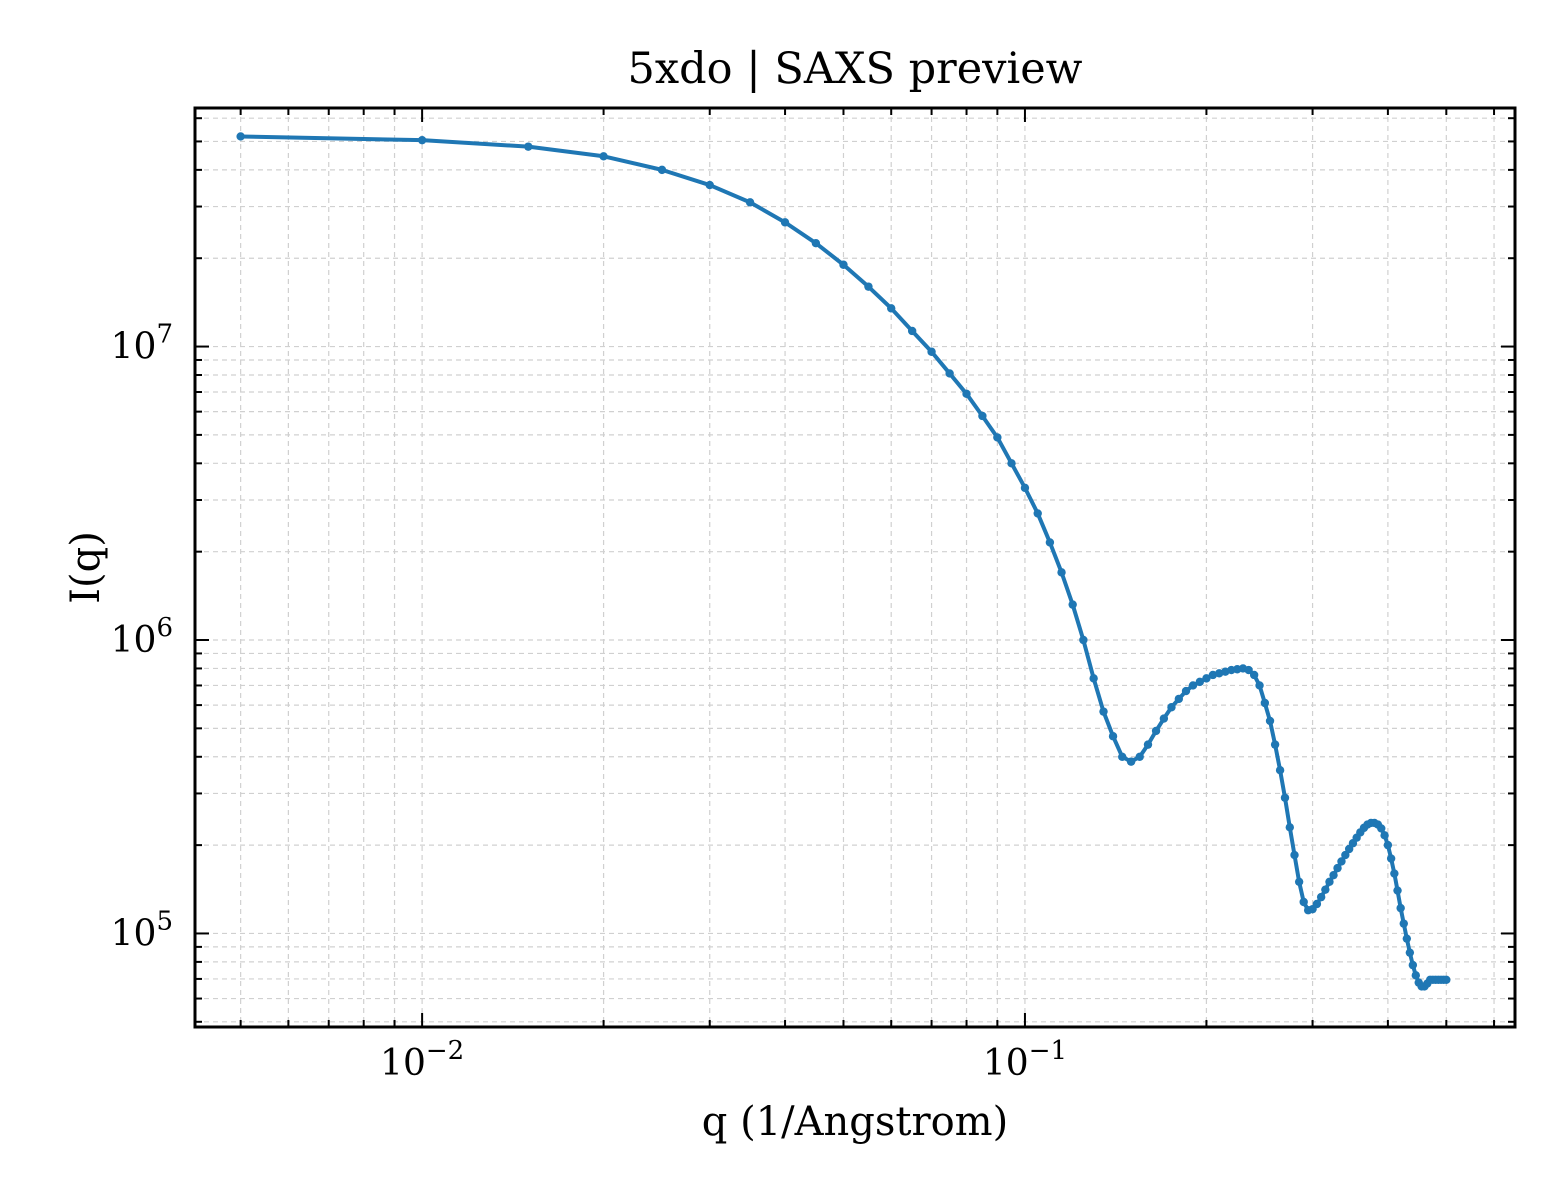 The image size is (1560, 1200). What do you see at coordinates (855, 1122) in the screenshot?
I see `x-axis-label: q (1/Angstrom)` at bounding box center [855, 1122].